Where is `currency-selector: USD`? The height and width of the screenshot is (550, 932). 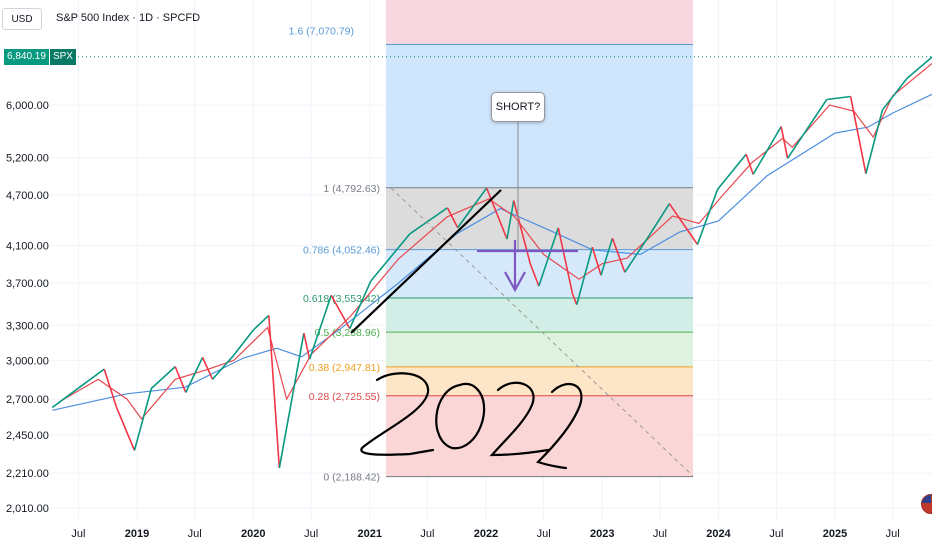
currency-selector: USD is located at coordinates (22, 19).